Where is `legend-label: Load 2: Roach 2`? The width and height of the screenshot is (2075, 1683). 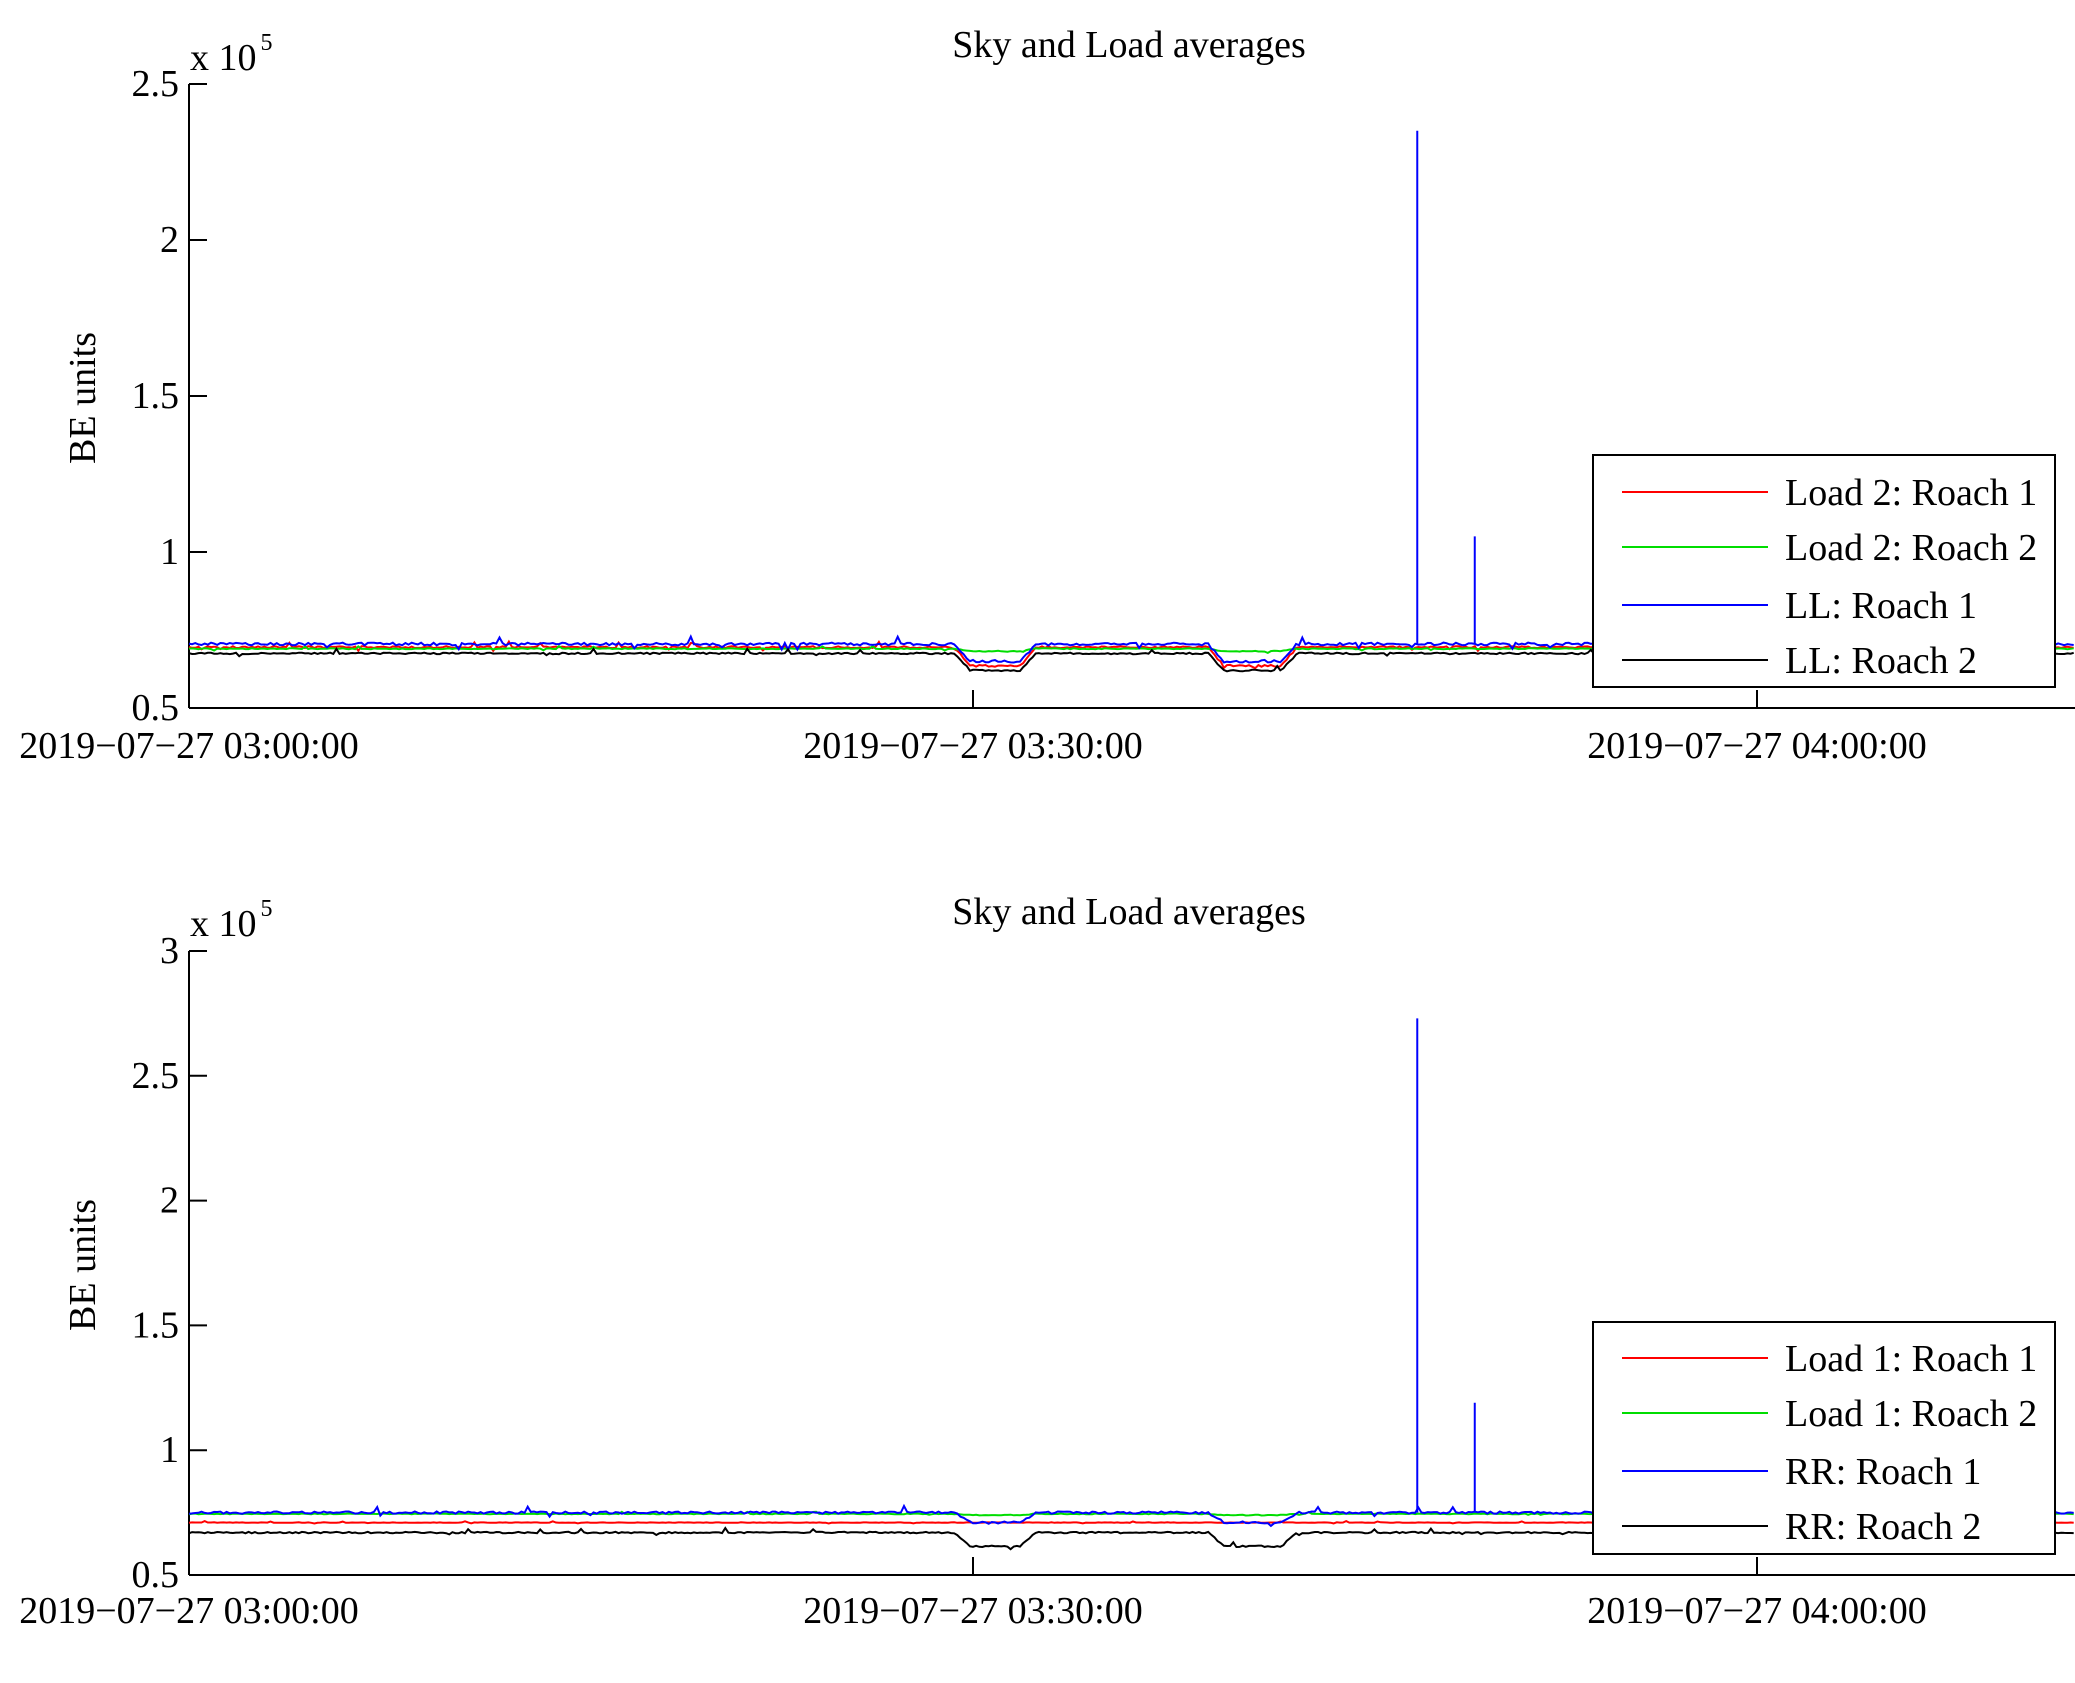
legend-label: Load 2: Roach 2 is located at coordinates (1911, 548).